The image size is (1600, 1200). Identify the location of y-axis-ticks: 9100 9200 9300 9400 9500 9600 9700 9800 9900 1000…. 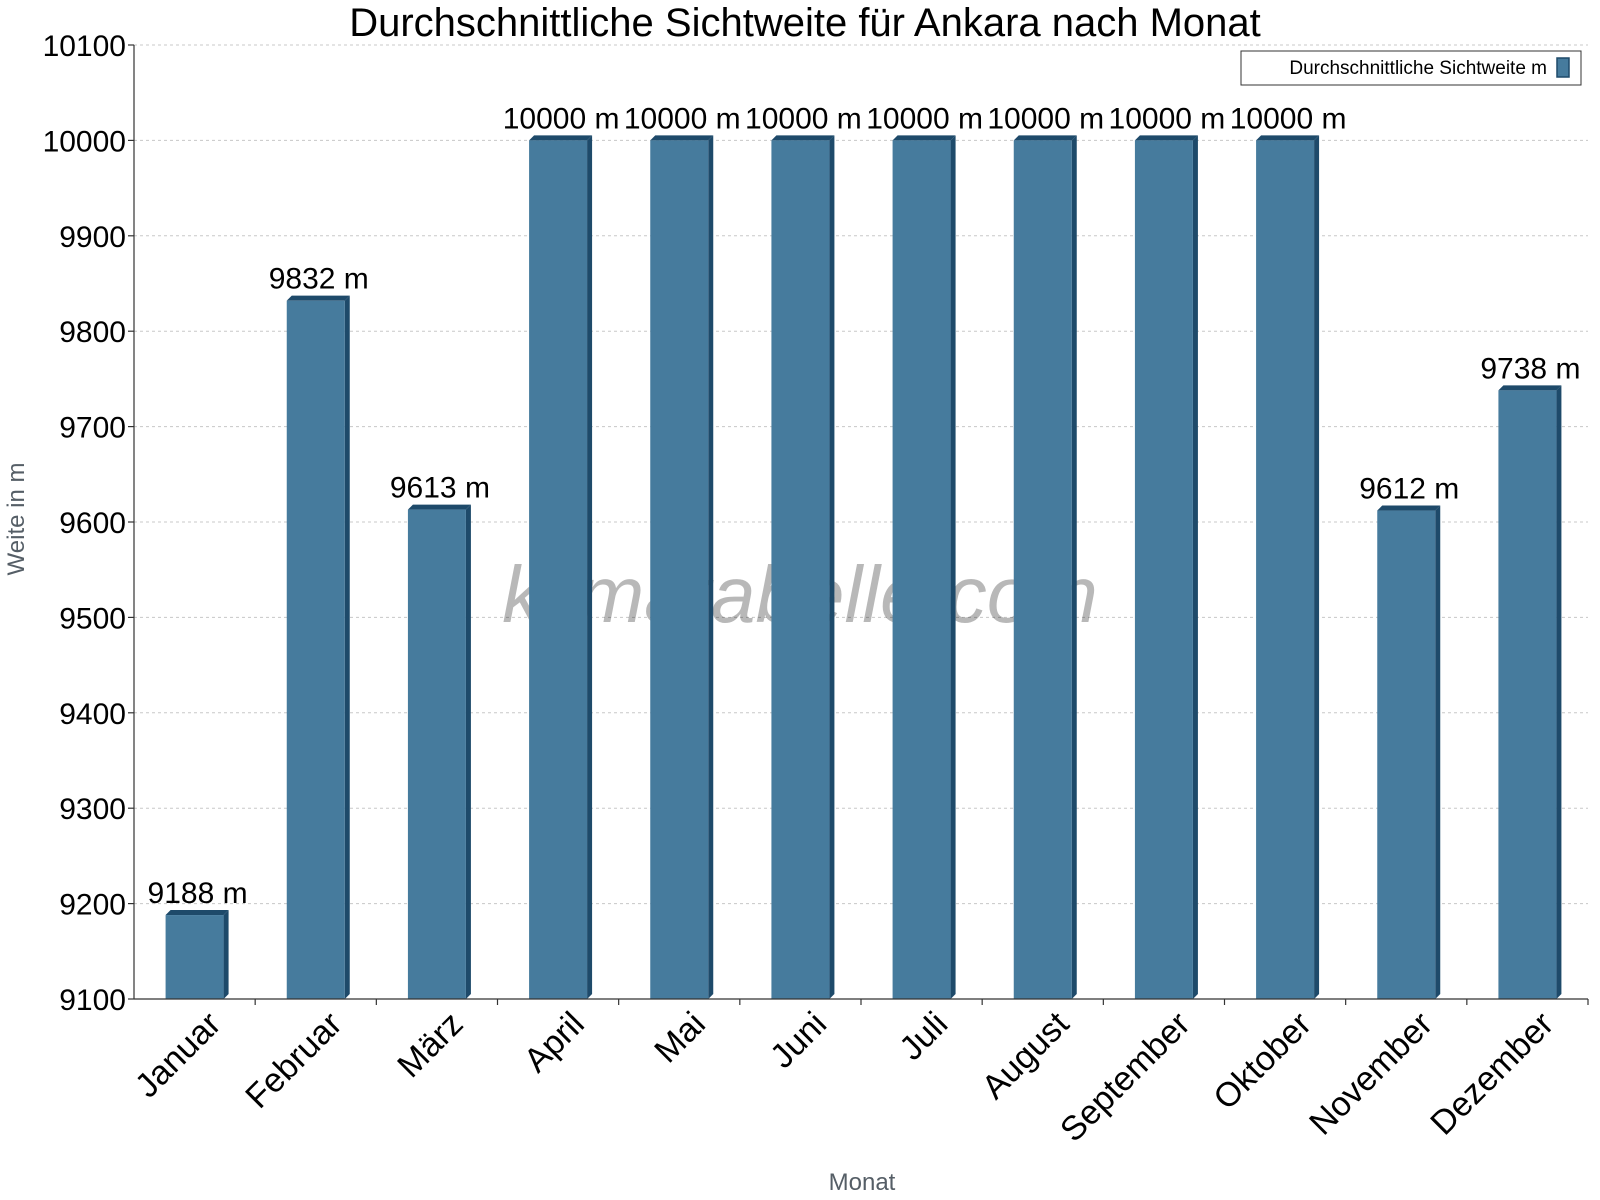
(88, 523).